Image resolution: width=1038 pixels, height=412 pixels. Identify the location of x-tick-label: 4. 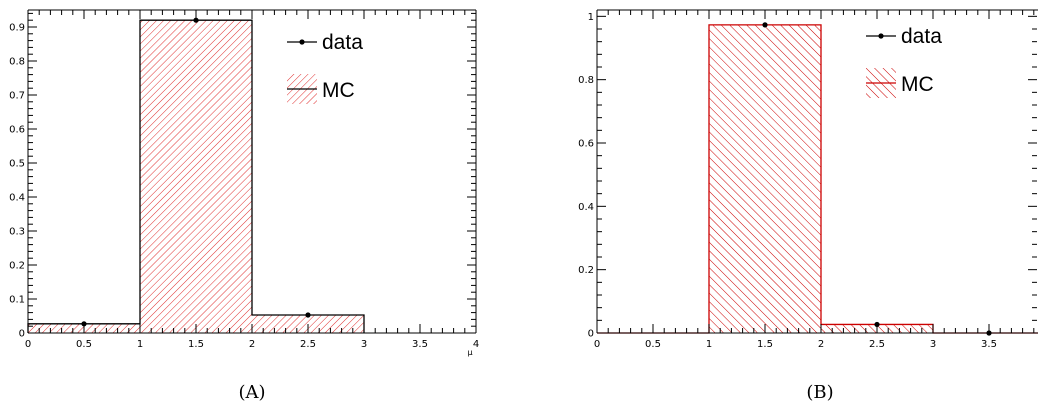
(476, 344).